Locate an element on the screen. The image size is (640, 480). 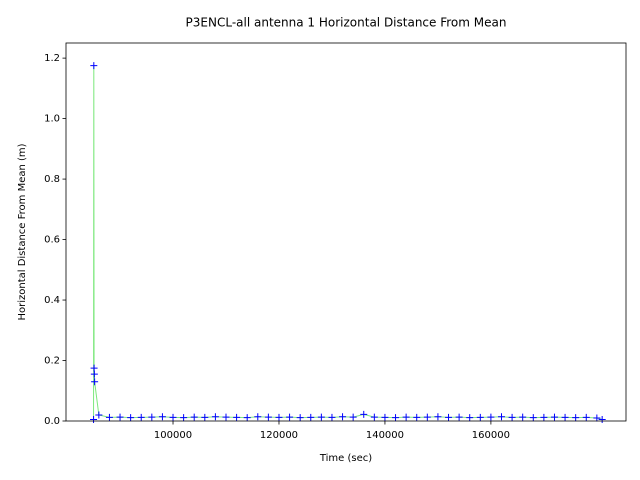
y-tick-label: 0.8 is located at coordinates (52, 179).